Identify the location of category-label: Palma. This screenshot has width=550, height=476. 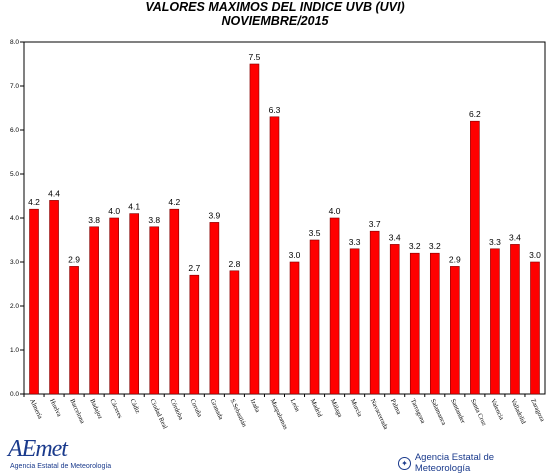
(395, 407).